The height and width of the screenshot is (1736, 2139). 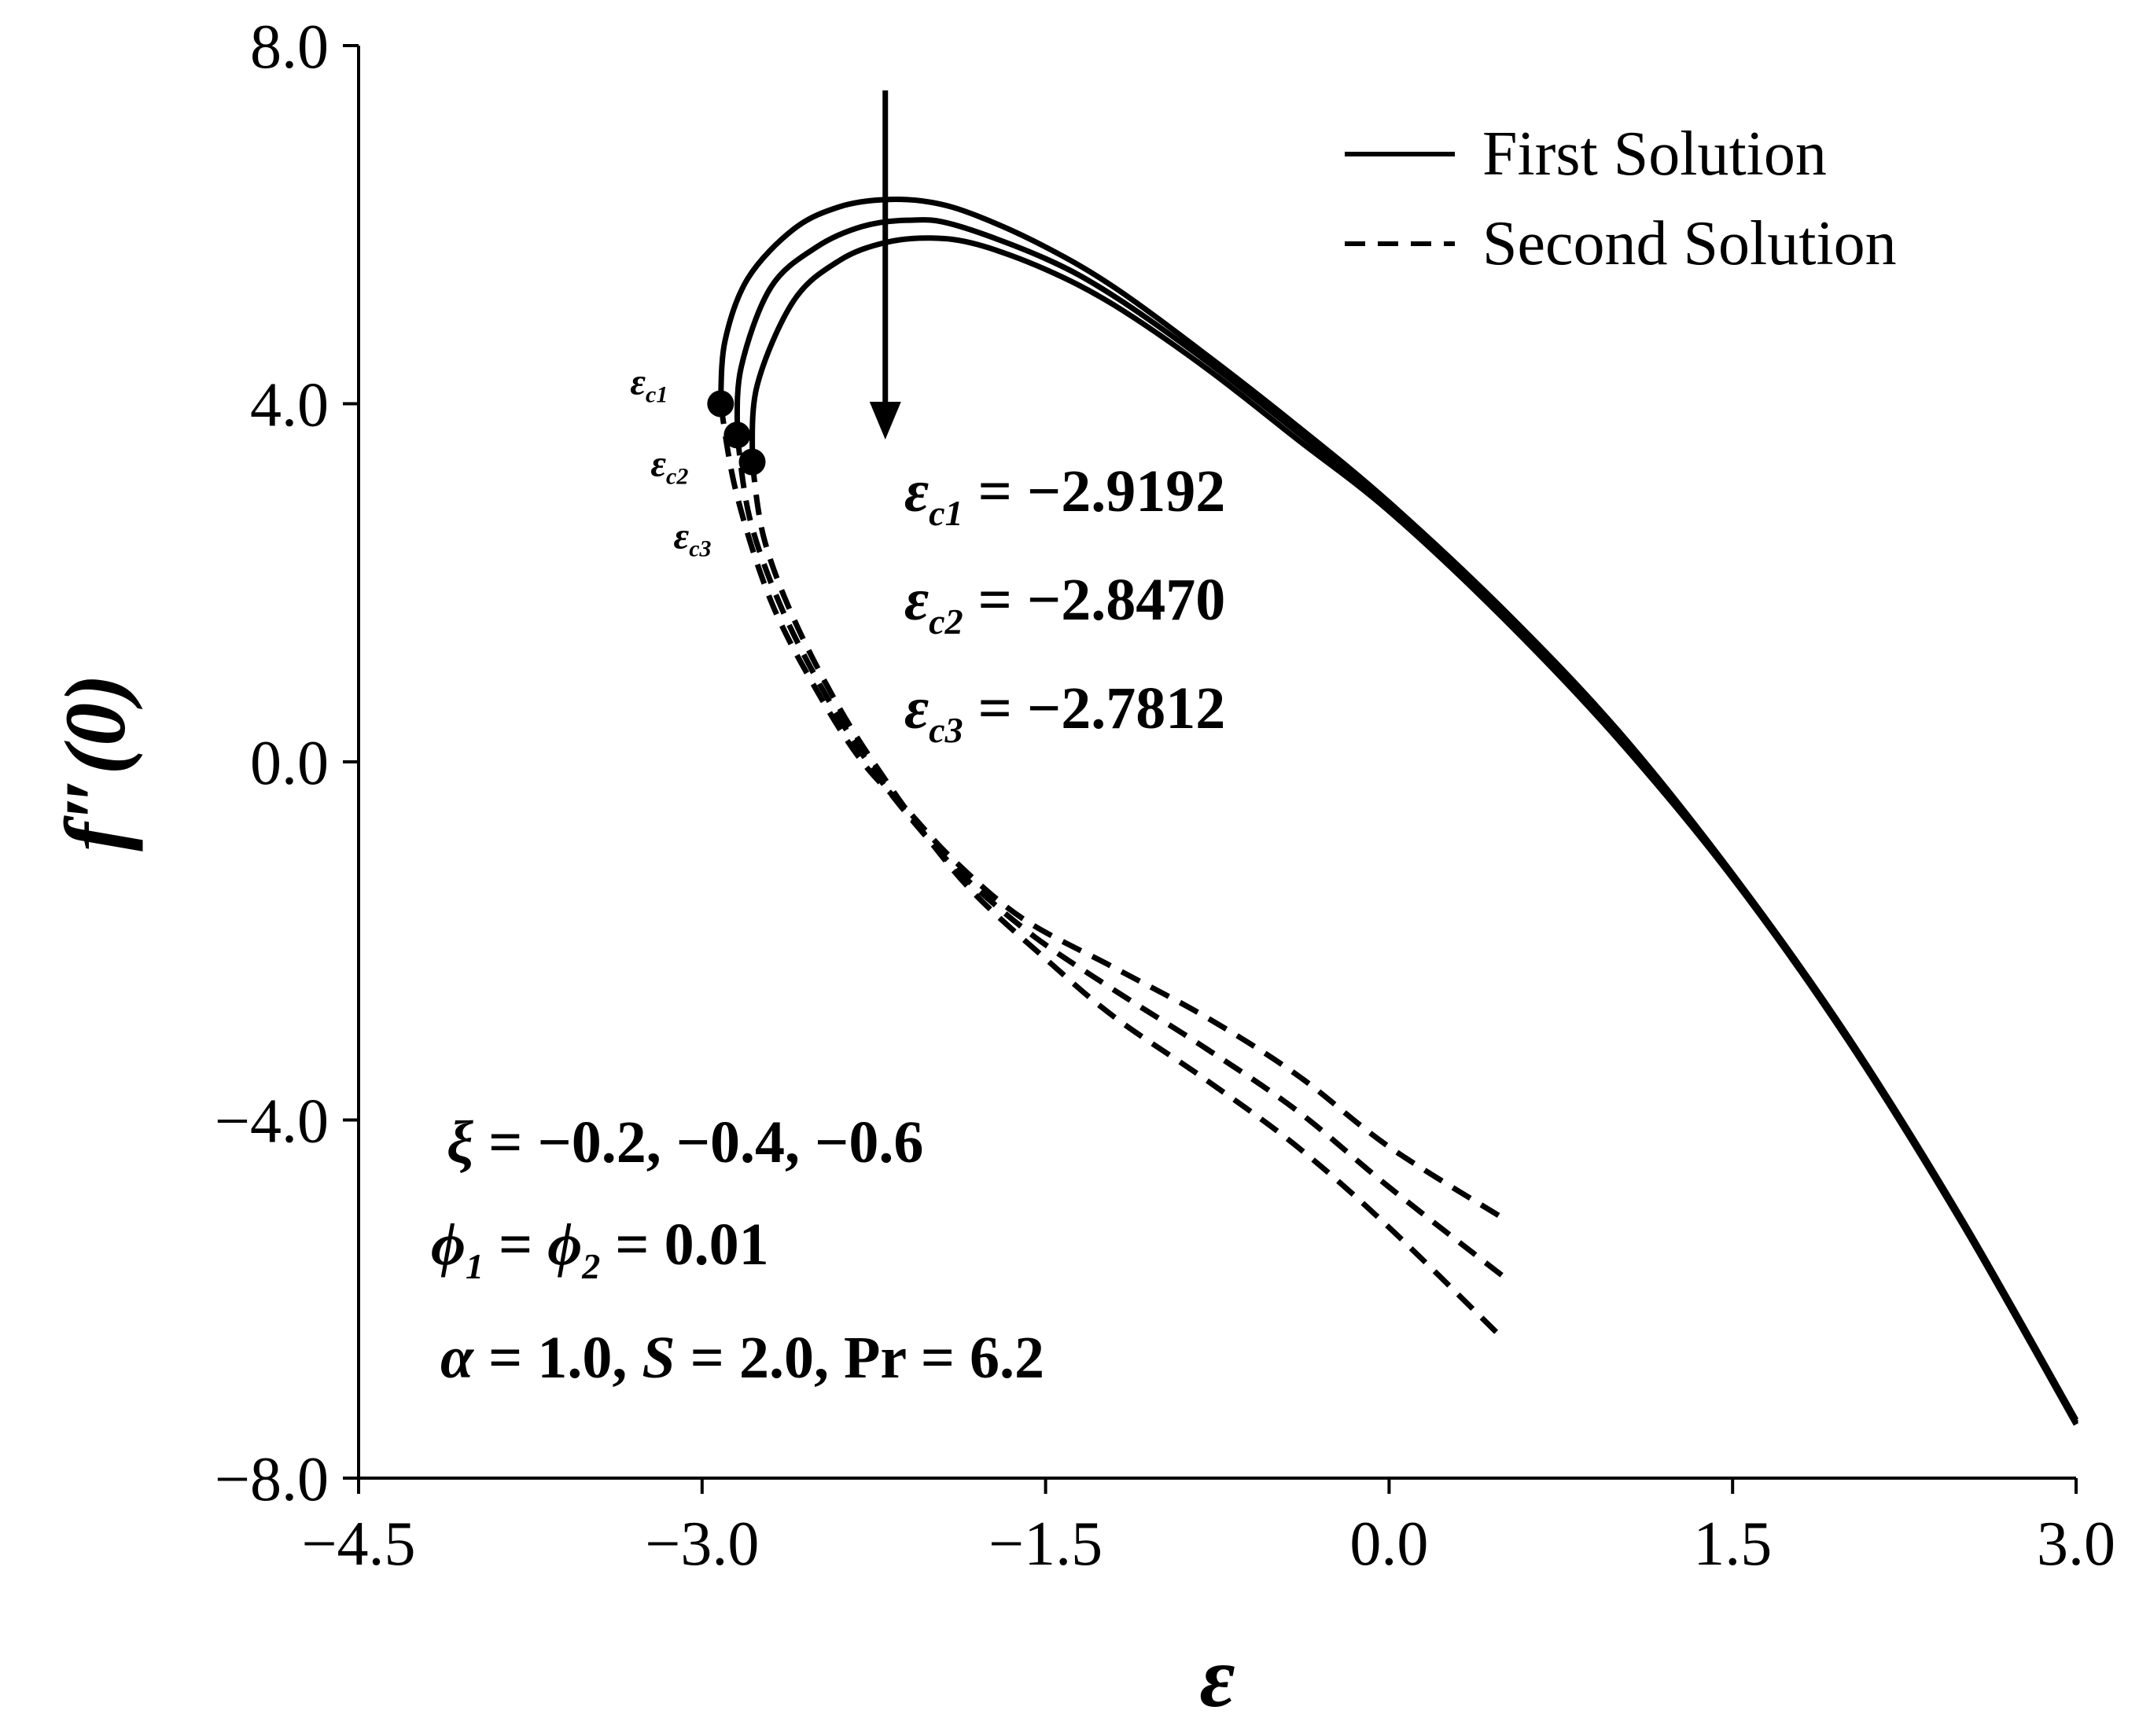 I want to click on annotation-phi-value: = 0.01, so click(x=684, y=1245).